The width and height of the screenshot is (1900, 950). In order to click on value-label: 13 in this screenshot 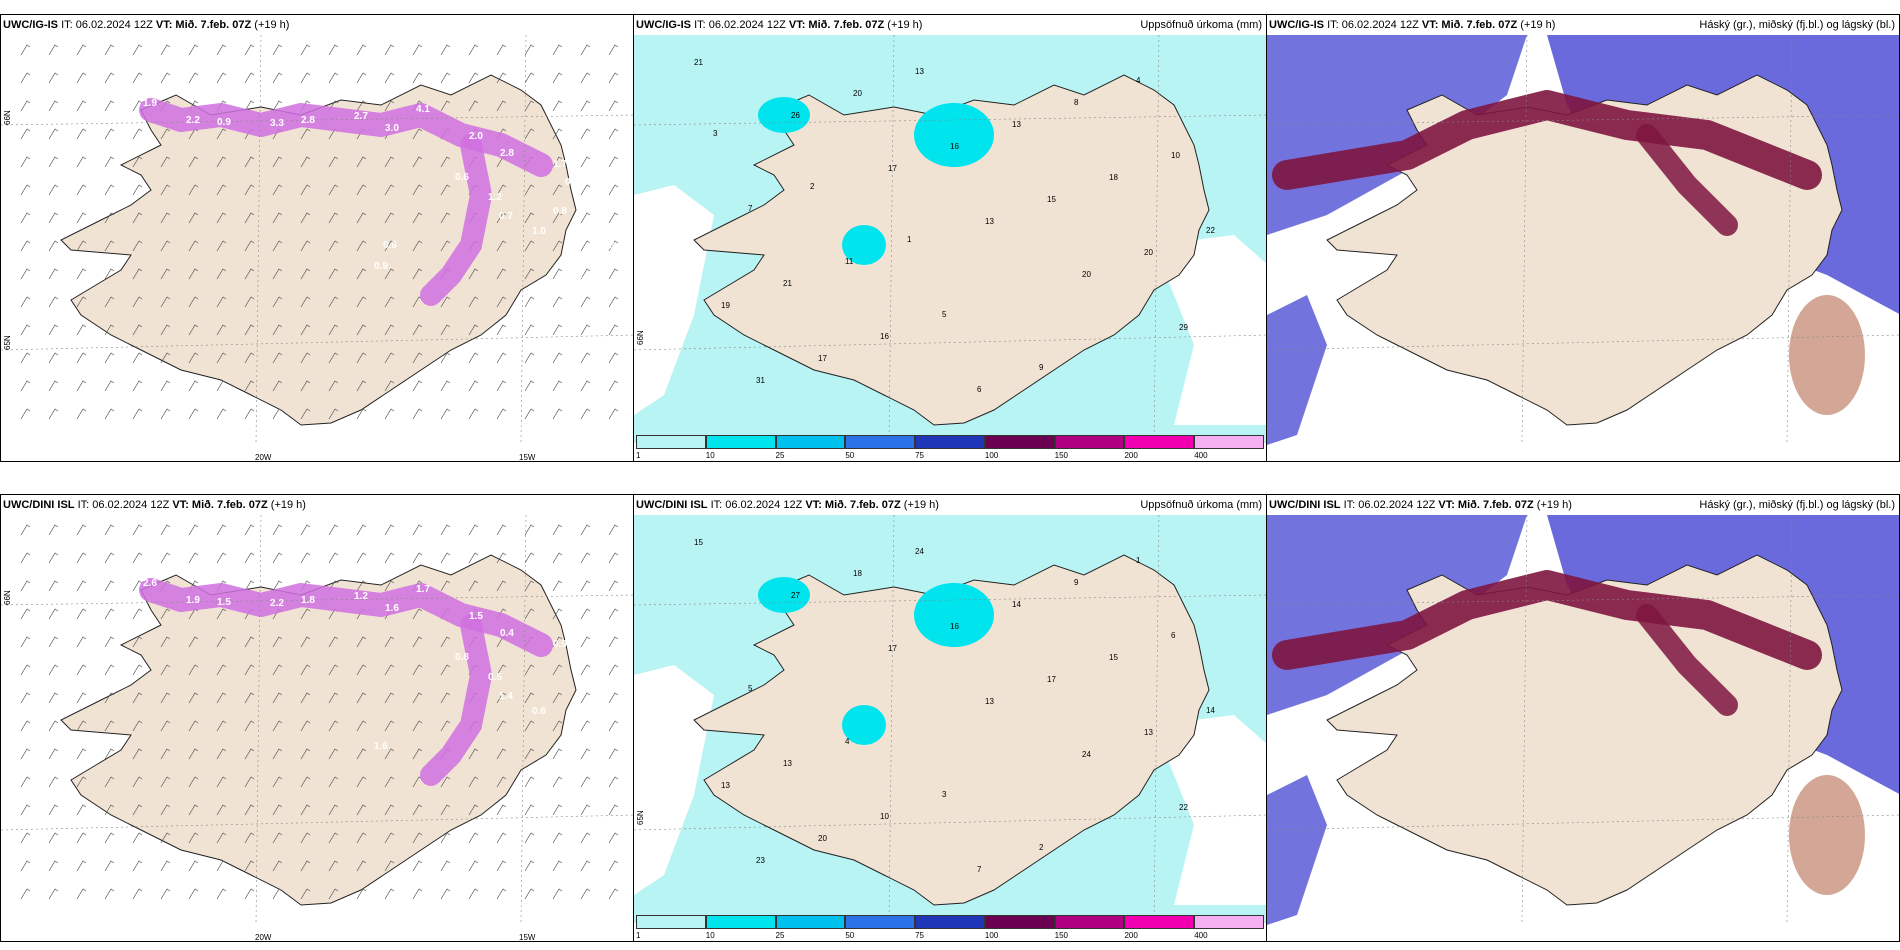, I will do `click(787, 763)`.